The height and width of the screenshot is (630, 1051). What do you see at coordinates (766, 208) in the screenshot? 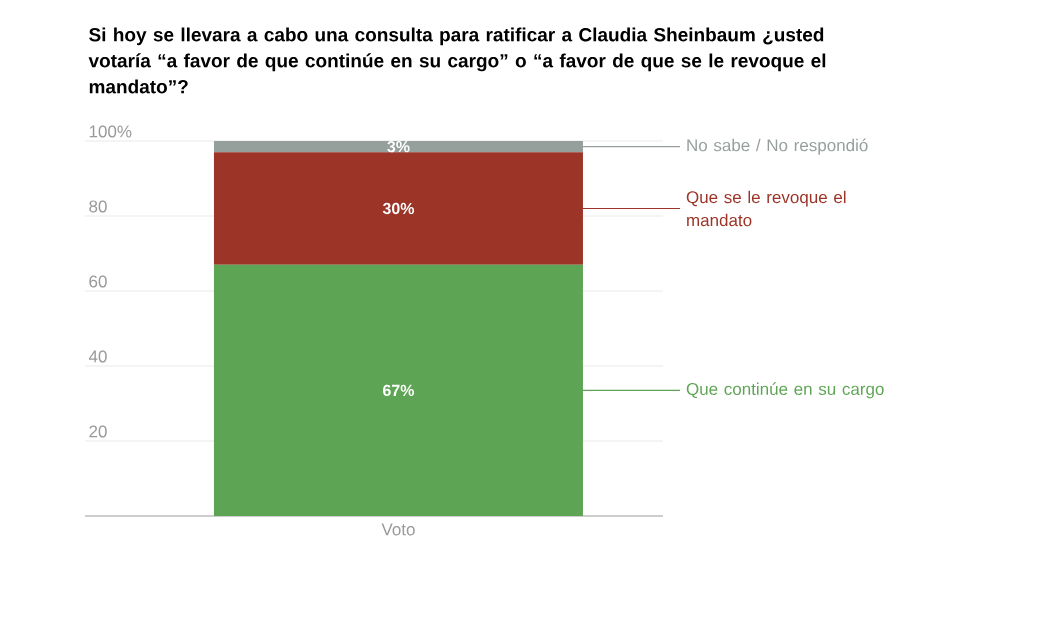
I see `text: Que se le revoque el mandato` at bounding box center [766, 208].